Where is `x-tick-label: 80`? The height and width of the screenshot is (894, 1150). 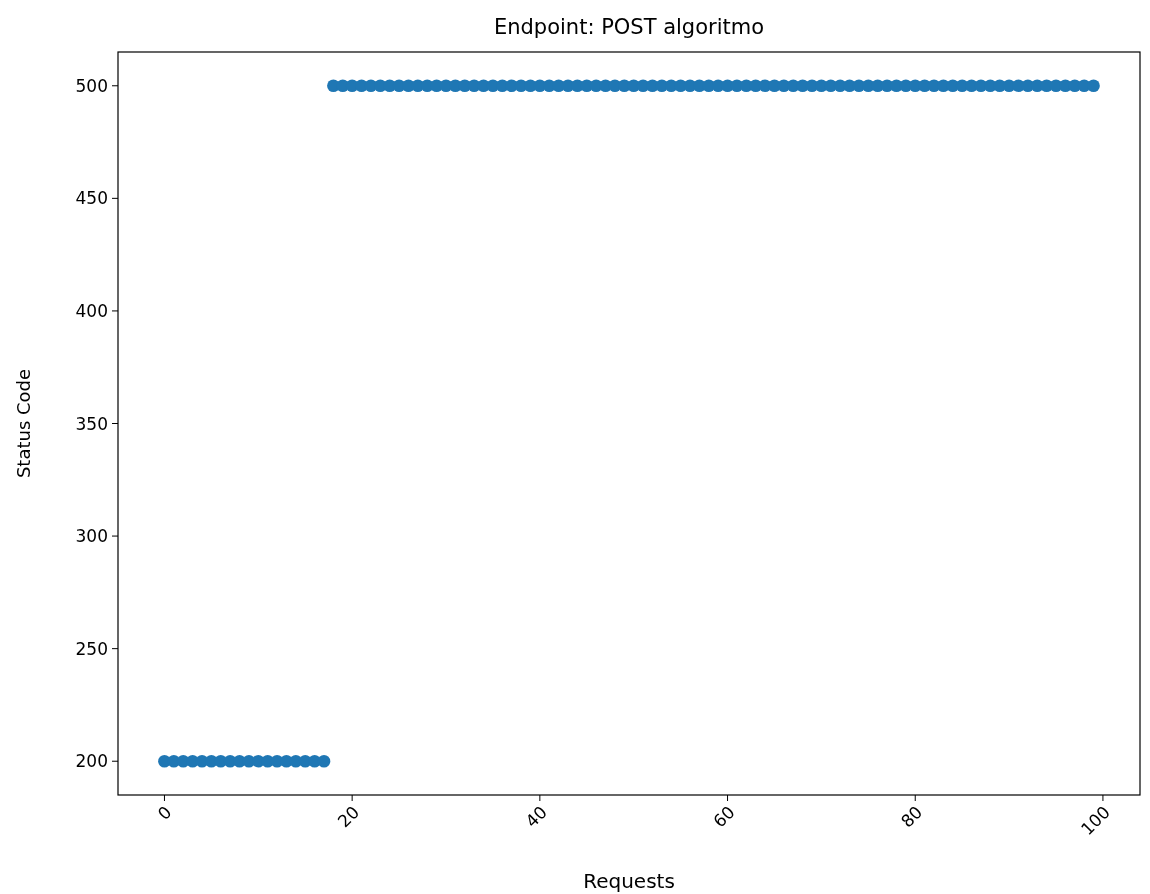 x-tick-label: 80 is located at coordinates (911, 816).